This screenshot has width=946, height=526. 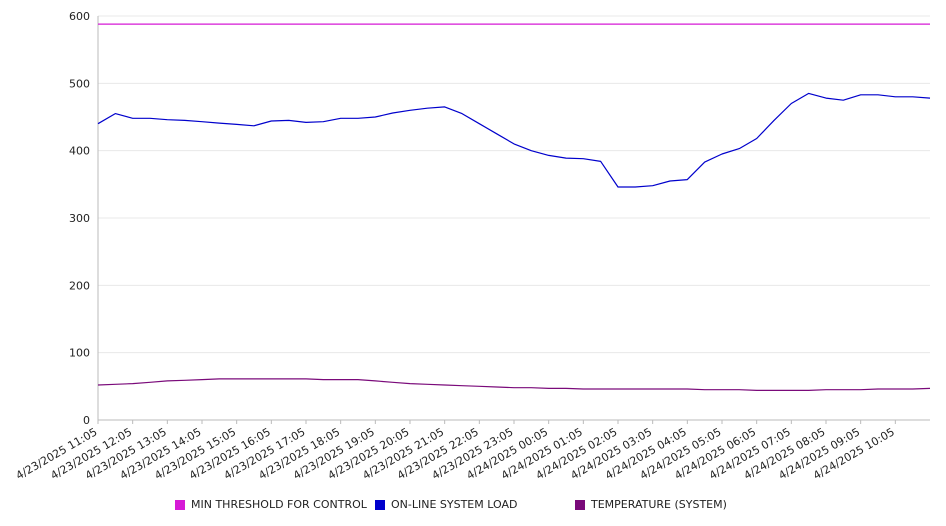 What do you see at coordinates (79, 151) in the screenshot?
I see `y-tick-label-400: 400` at bounding box center [79, 151].